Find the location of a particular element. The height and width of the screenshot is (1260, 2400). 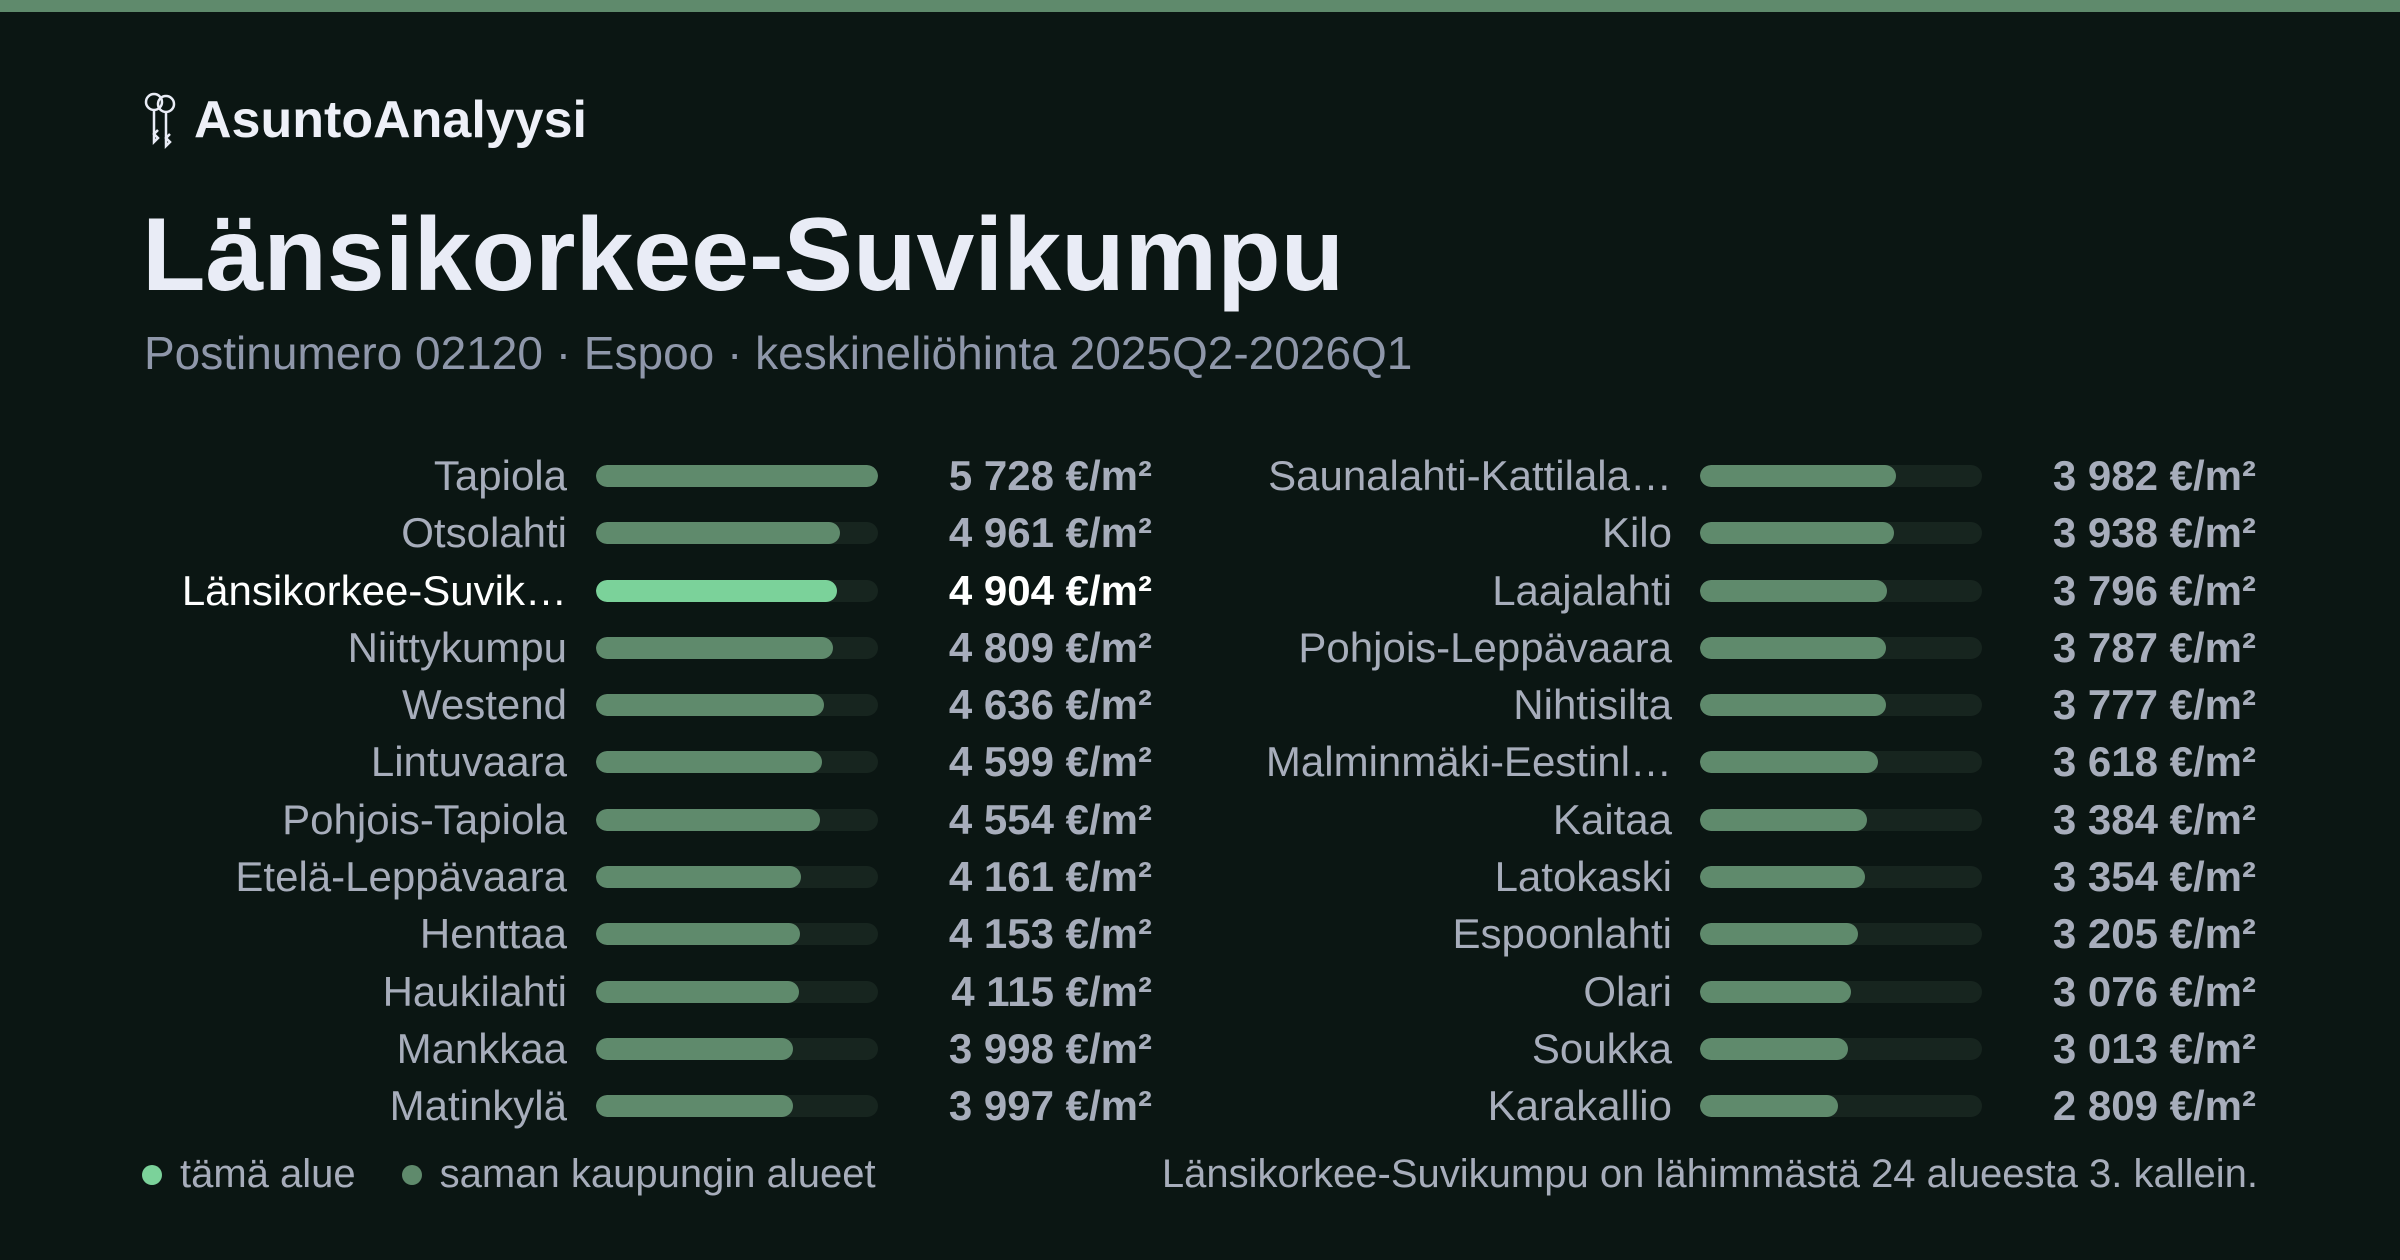

value-label: 2 809 €/m² is located at coordinates (2154, 1106).